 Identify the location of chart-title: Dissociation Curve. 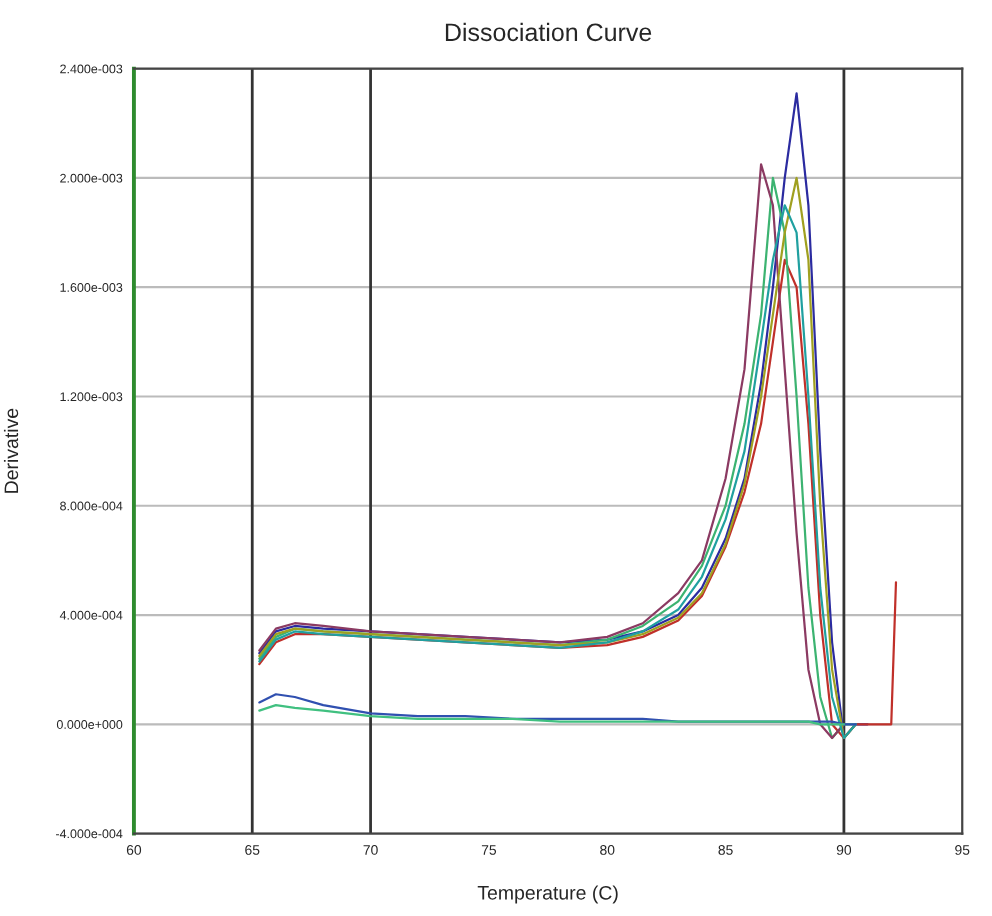
(548, 32).